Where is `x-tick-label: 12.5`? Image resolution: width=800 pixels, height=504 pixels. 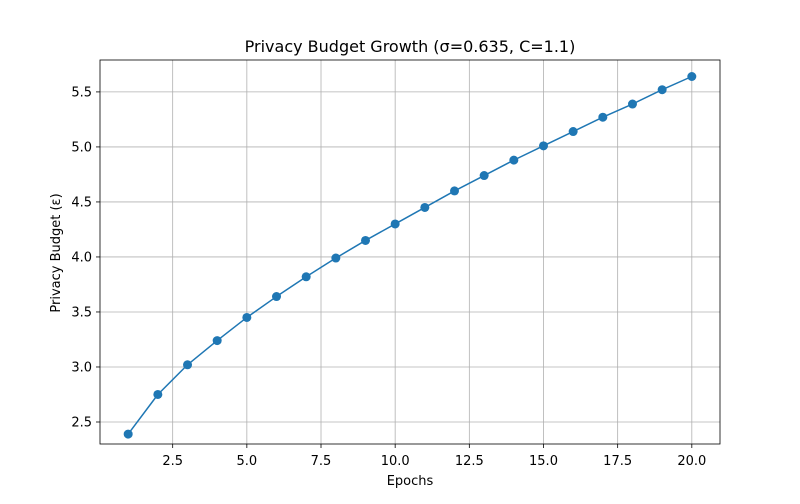 x-tick-label: 12.5 is located at coordinates (469, 461).